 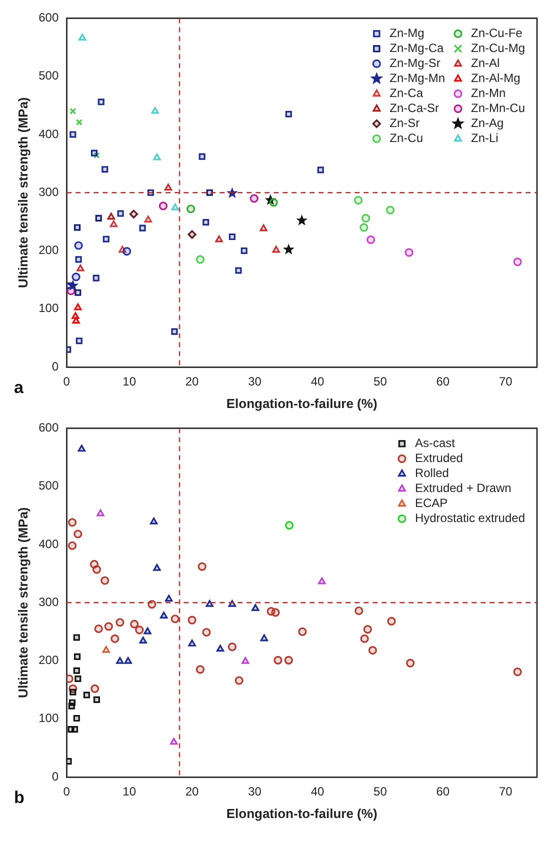 What do you see at coordinates (255, 381) in the screenshot?
I see `x-tick-label: 30` at bounding box center [255, 381].